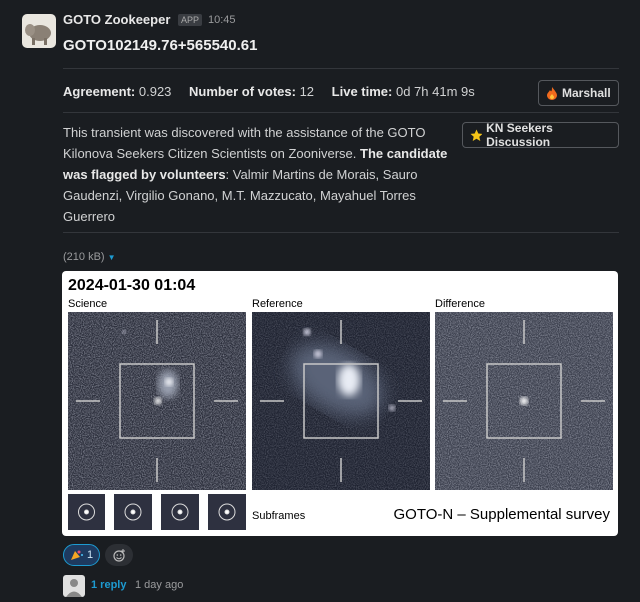 The image size is (640, 602). I want to click on file-size: (210 kB) ▼, so click(89, 257).